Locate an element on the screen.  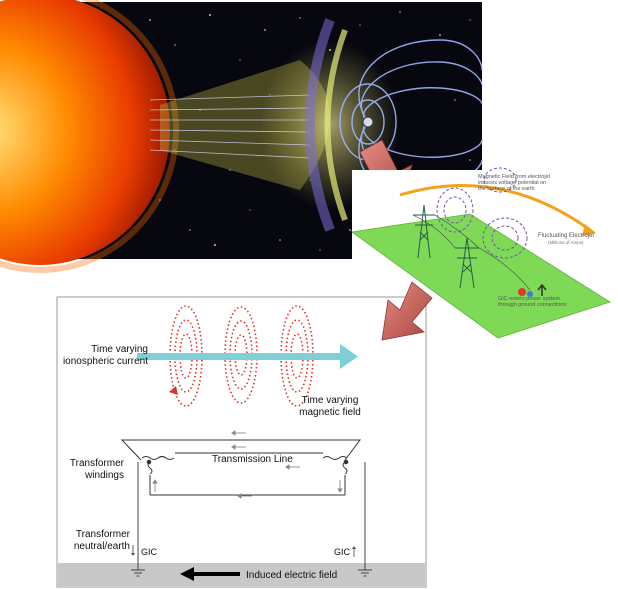
gic-right-label: GIC is located at coordinates (342, 552).